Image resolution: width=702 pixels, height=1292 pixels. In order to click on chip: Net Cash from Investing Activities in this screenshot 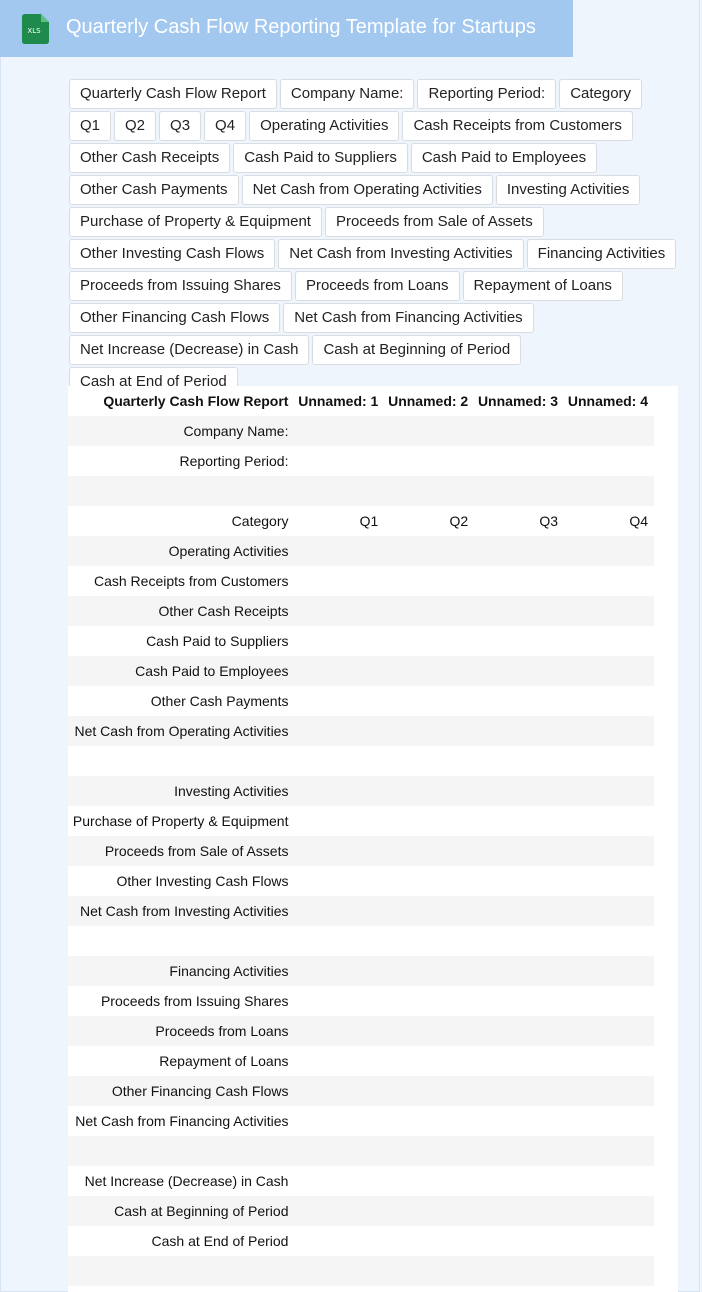, I will do `click(401, 254)`.